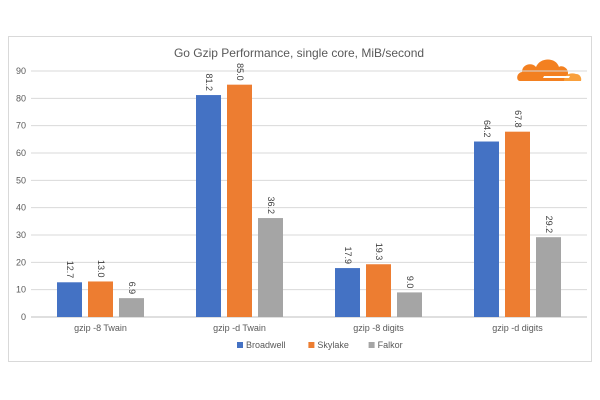  Describe the element at coordinates (379, 252) in the screenshot. I see `data-label: 19.3` at that location.